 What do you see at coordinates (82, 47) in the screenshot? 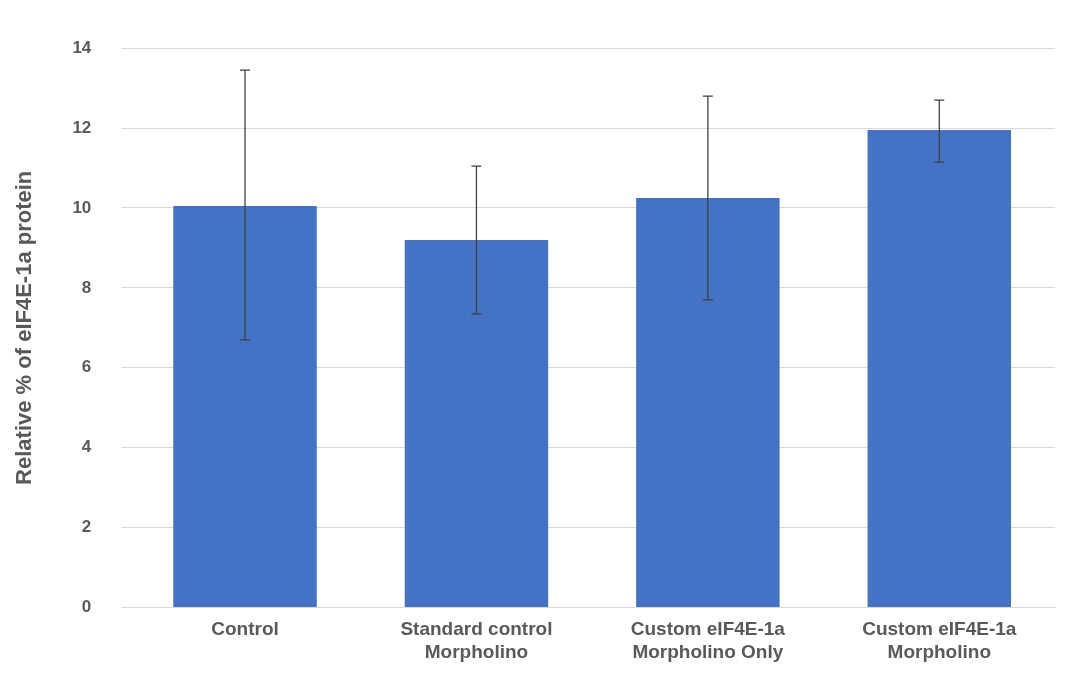
I see `y-tick-label: 14` at bounding box center [82, 47].